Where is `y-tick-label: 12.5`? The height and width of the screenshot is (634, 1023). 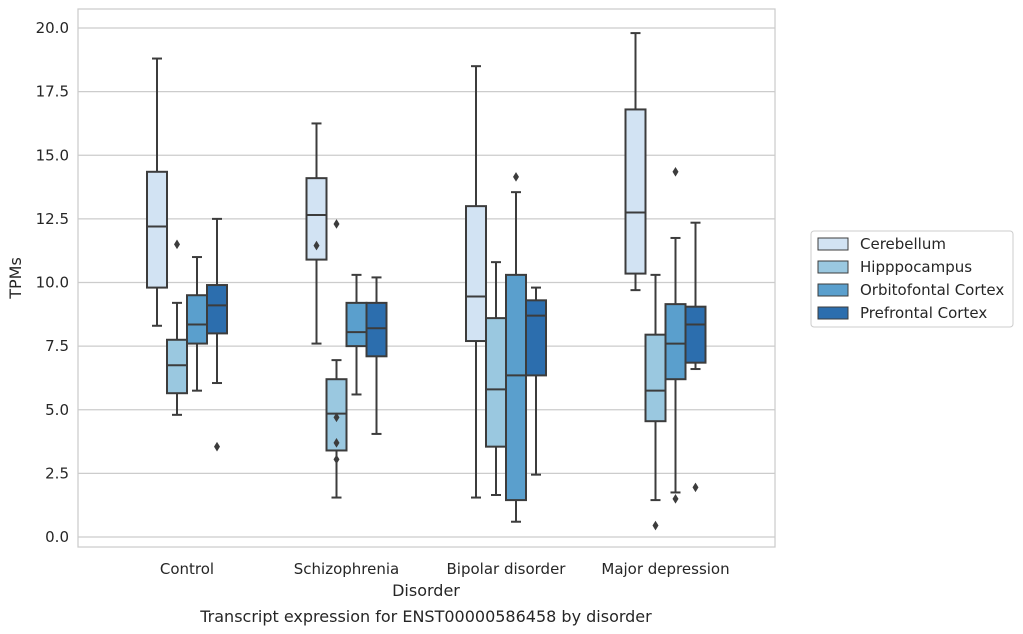 y-tick-label: 12.5 is located at coordinates (52, 219).